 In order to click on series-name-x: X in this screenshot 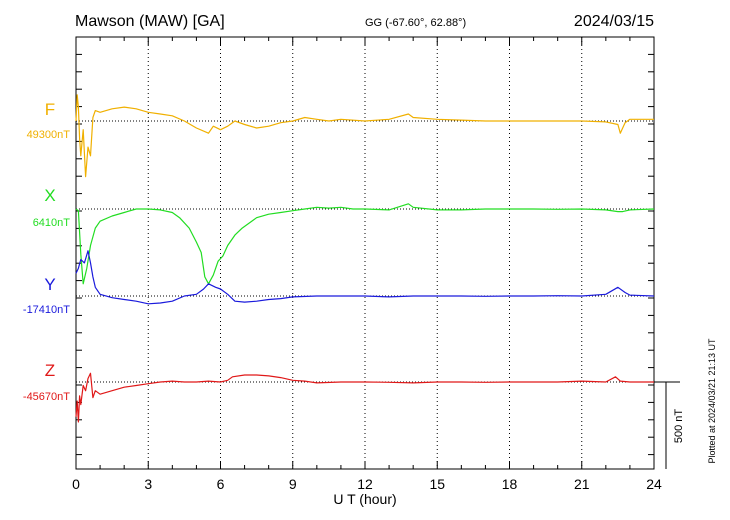, I will do `click(49, 195)`.